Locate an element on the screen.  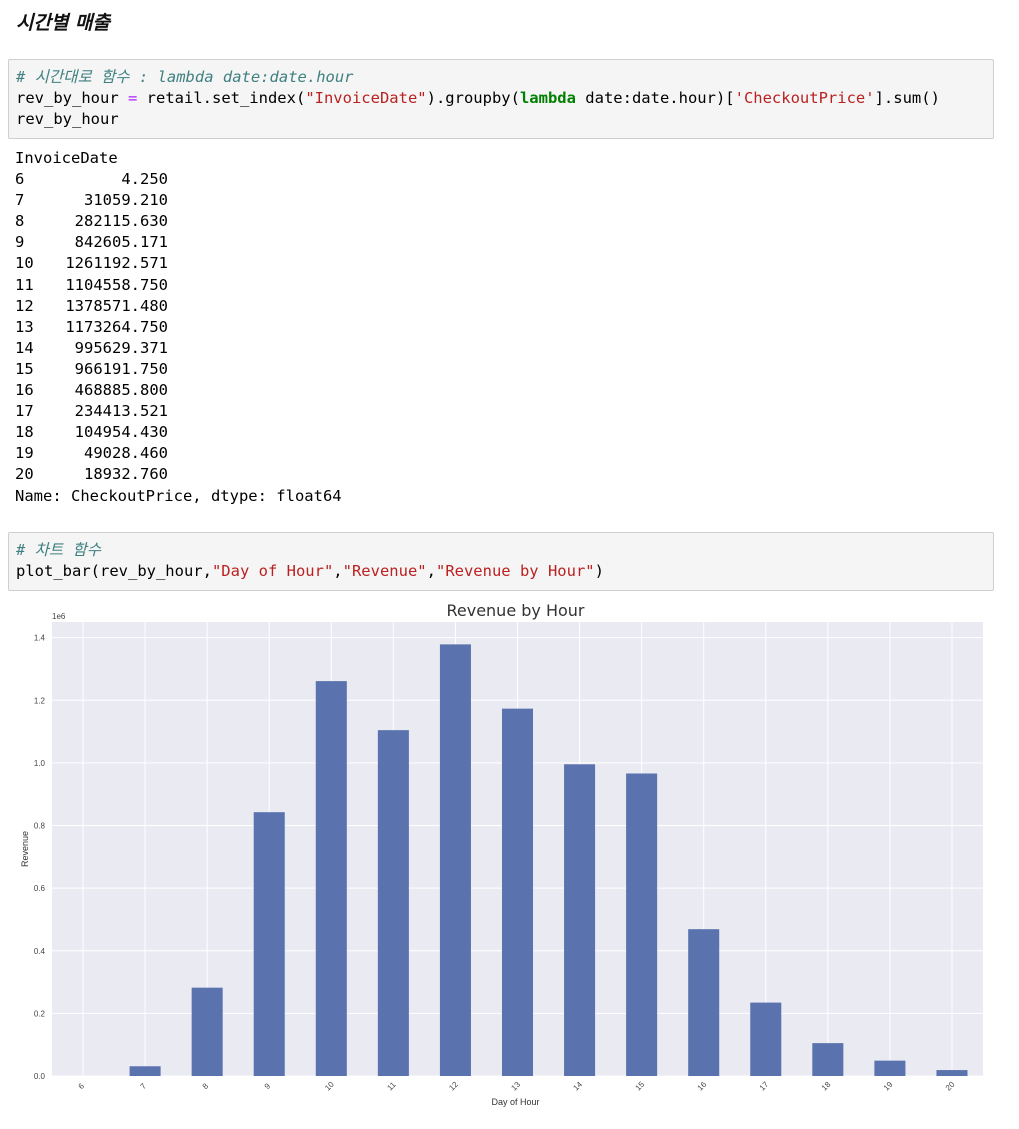
x-tick-label: 10 is located at coordinates (329, 1086).